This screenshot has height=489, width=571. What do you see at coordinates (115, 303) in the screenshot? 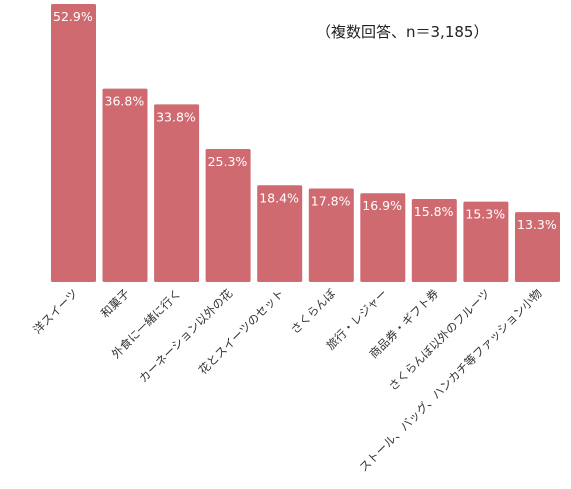
I see `category-label: 和菓子` at bounding box center [115, 303].